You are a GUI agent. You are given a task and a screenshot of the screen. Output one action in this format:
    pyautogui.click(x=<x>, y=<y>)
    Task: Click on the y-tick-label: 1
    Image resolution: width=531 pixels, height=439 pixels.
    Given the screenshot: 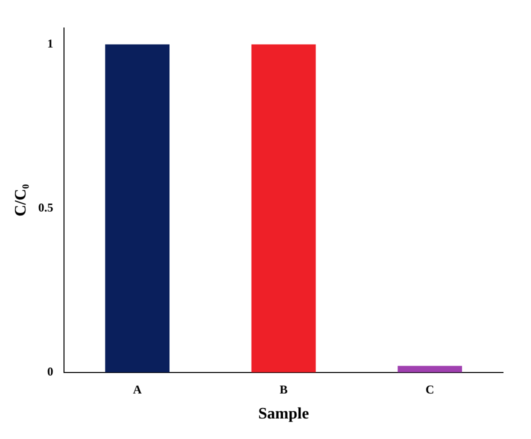 What is the action you would take?
    pyautogui.click(x=50, y=43)
    